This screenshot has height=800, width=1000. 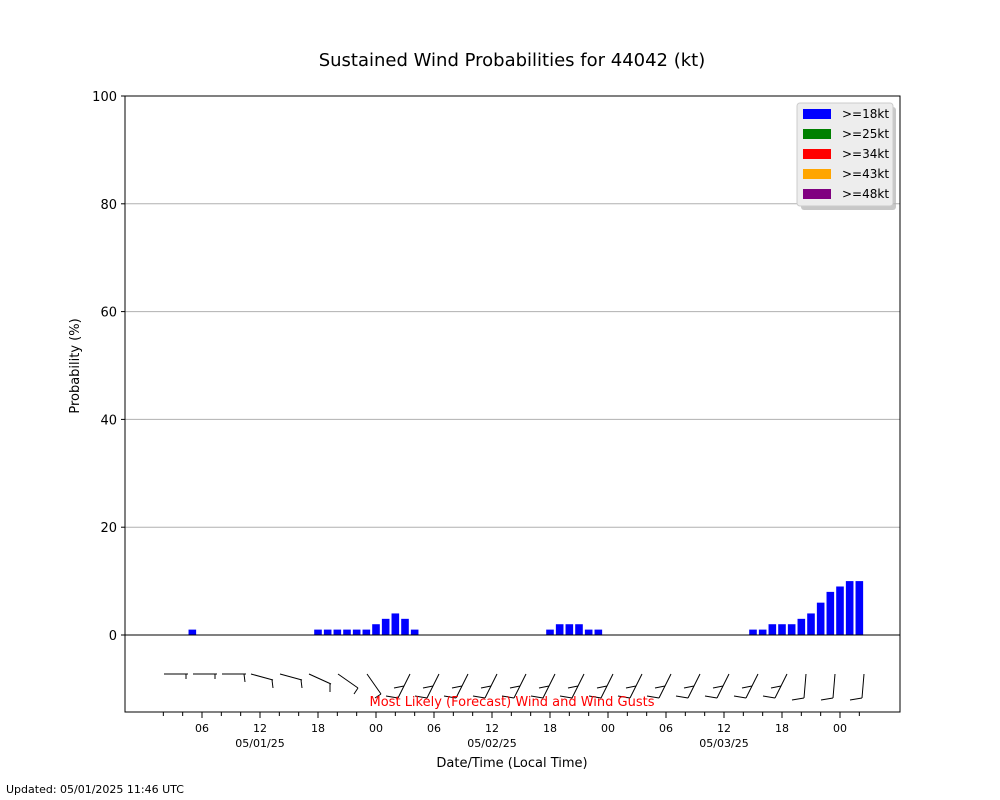 What do you see at coordinates (95, 789) in the screenshot?
I see `updated-timestamp: Updated: 05/01/2025 11:46 UTC` at bounding box center [95, 789].